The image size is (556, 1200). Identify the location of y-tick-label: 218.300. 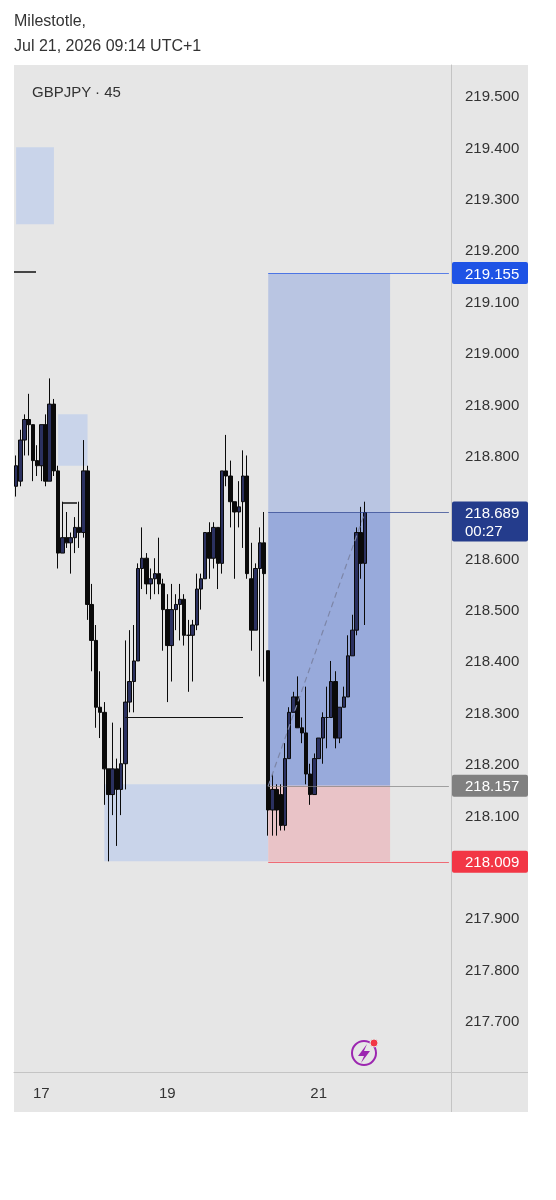
(492, 712).